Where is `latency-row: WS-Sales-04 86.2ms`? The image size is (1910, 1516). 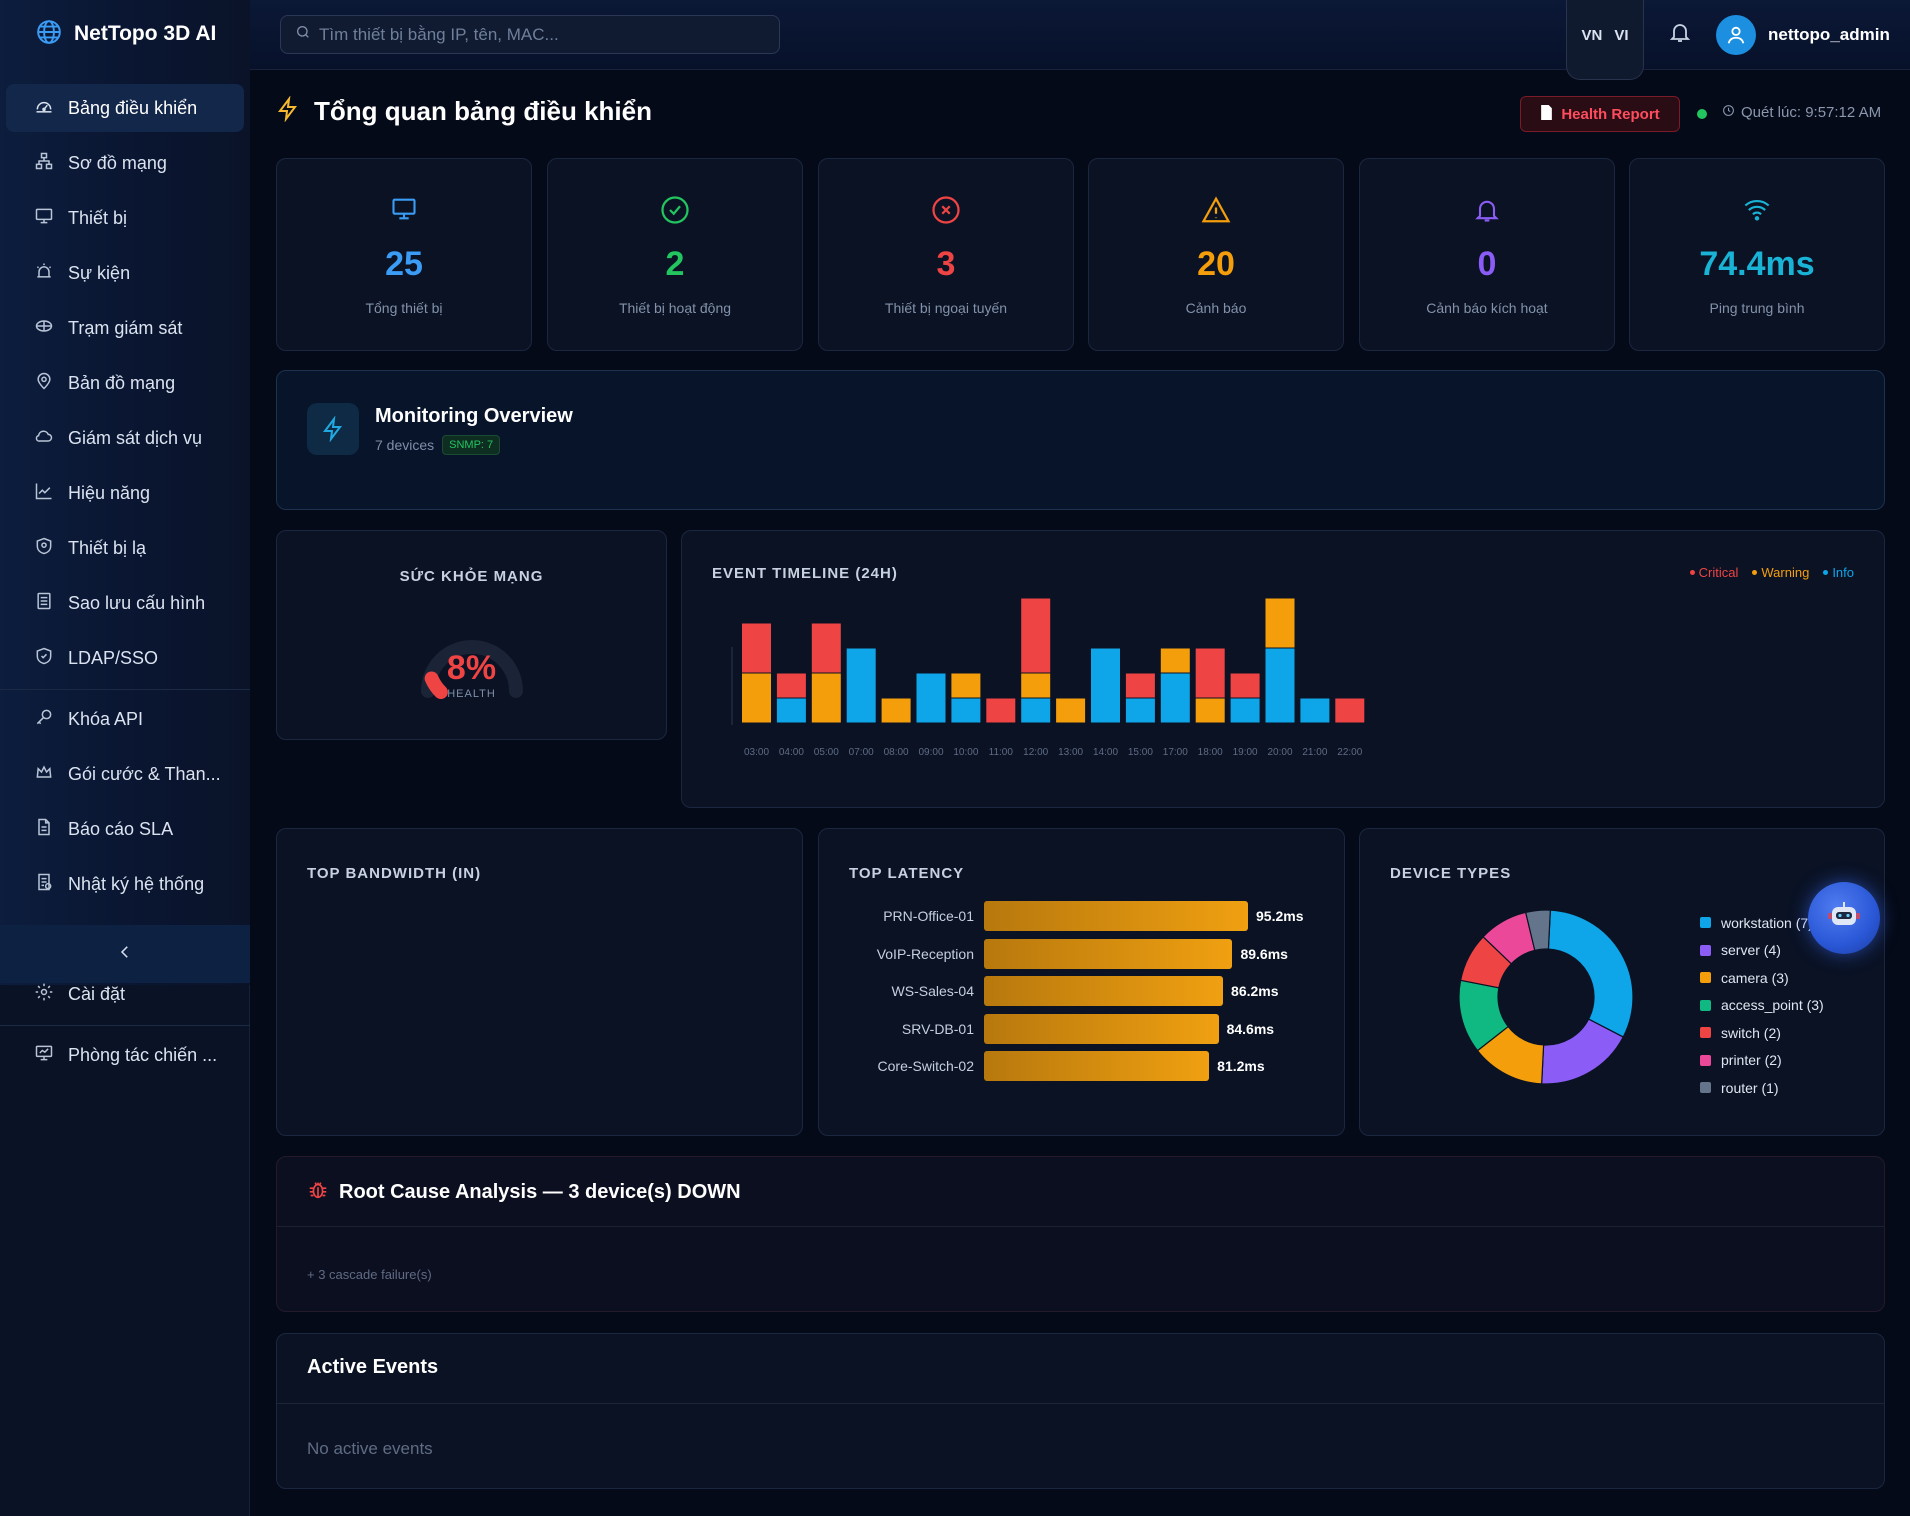 latency-row: WS-Sales-04 86.2ms is located at coordinates (1059, 991).